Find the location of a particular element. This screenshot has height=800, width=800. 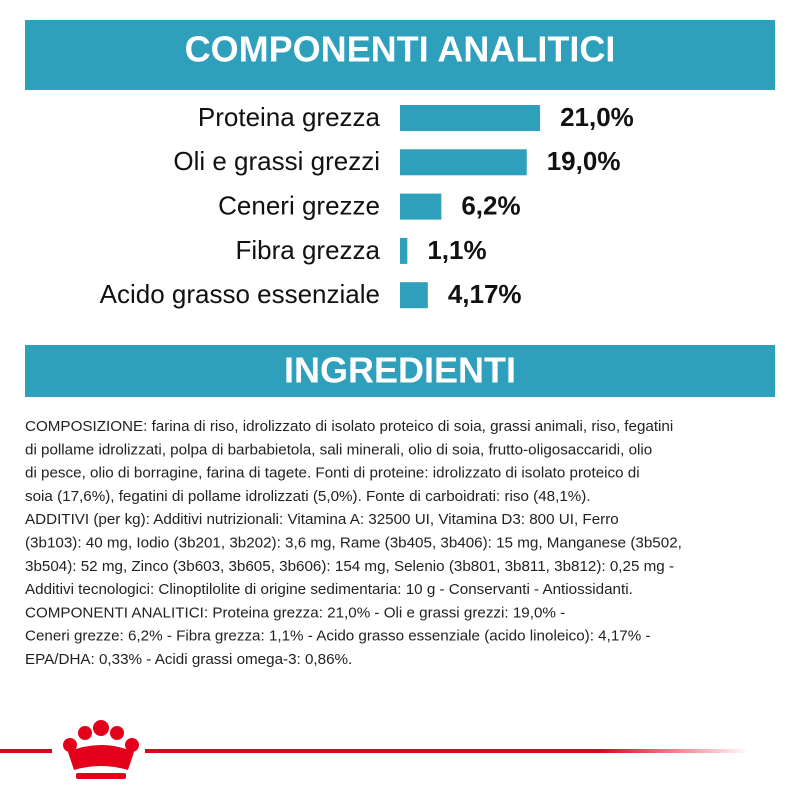

value-label: 4,17% is located at coordinates (485, 294).